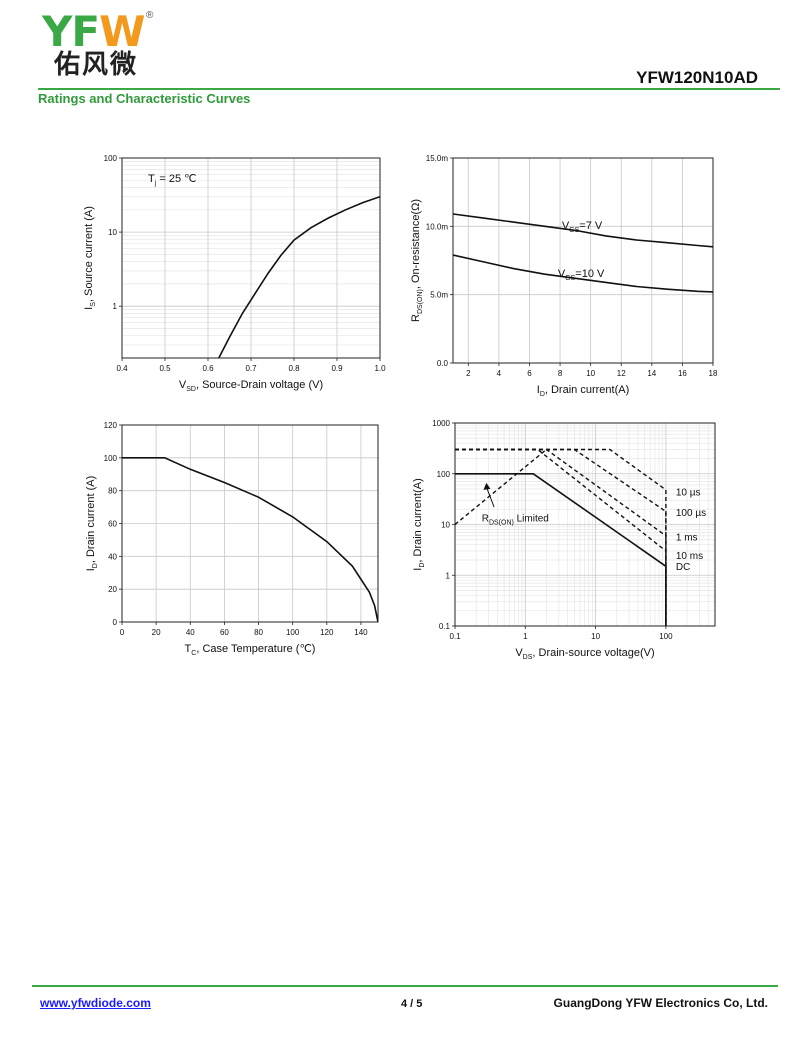  I want to click on y-axis-label: ID, Drain current(A), so click(419, 524).